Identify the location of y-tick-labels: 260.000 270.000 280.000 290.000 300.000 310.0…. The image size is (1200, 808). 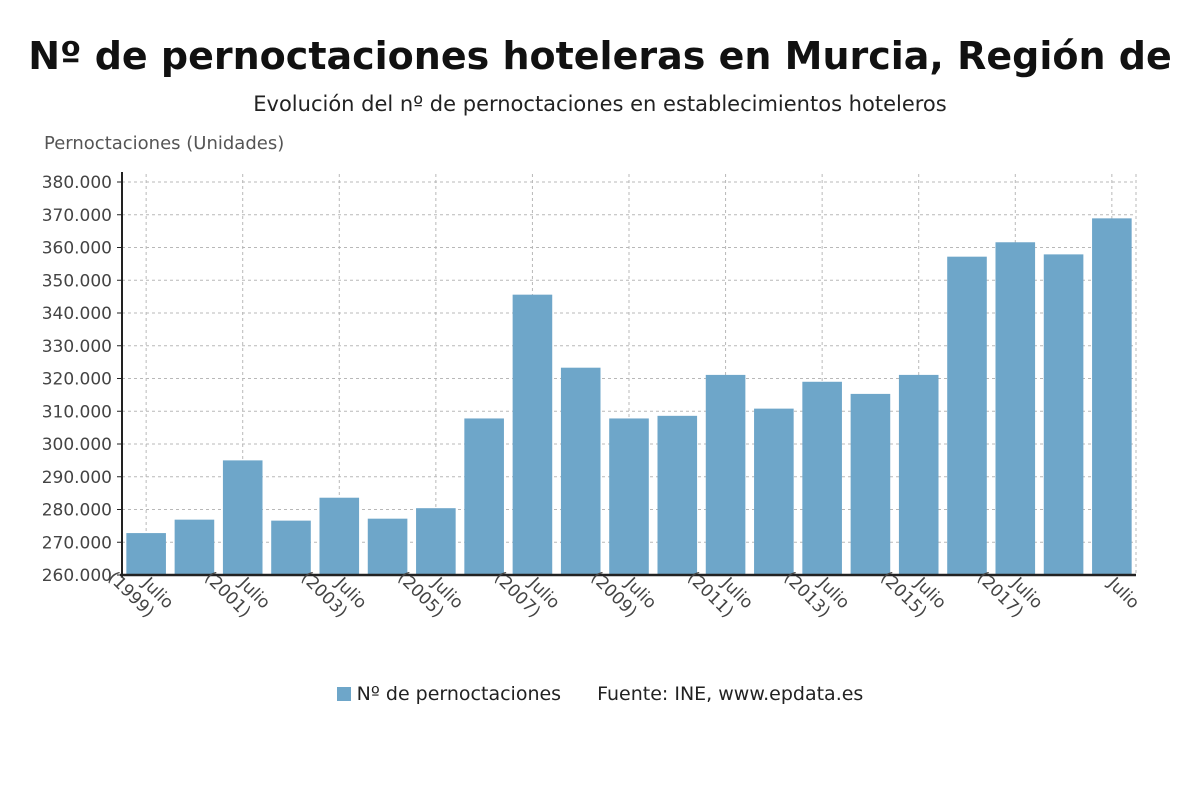
(77, 379).